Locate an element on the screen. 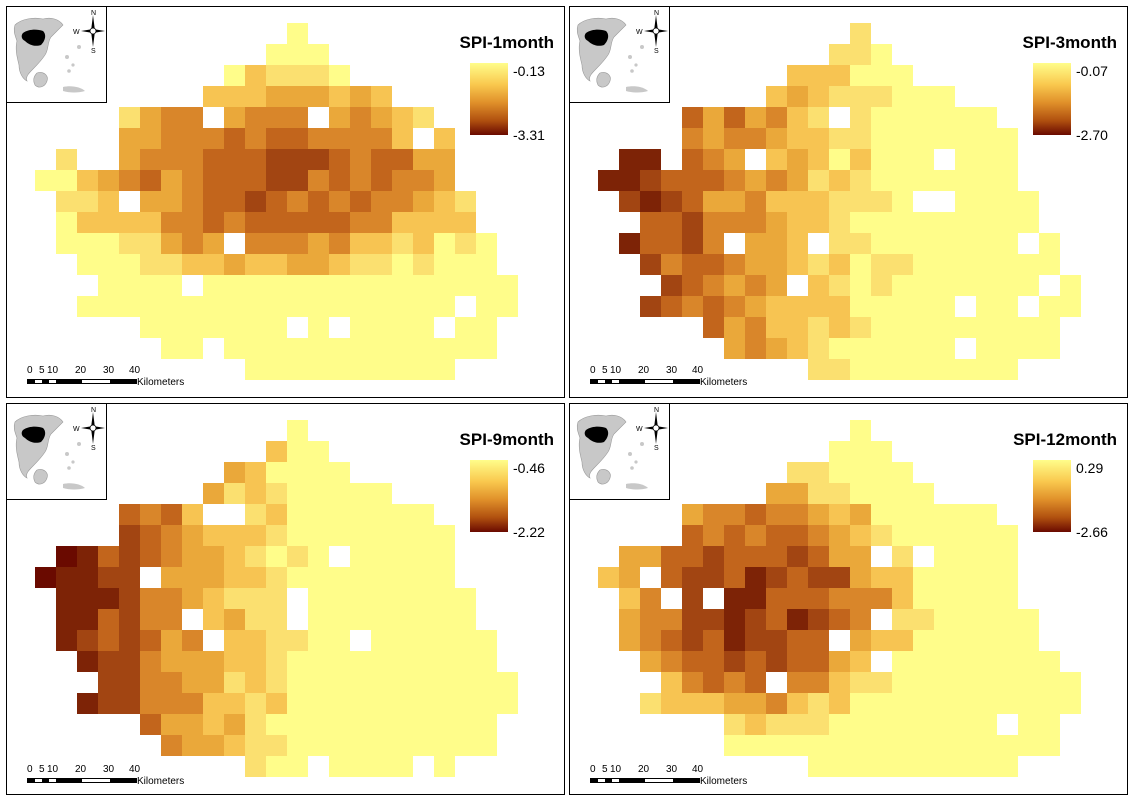 The image size is (1129, 797). legend-color-ramp is located at coordinates (1052, 496).